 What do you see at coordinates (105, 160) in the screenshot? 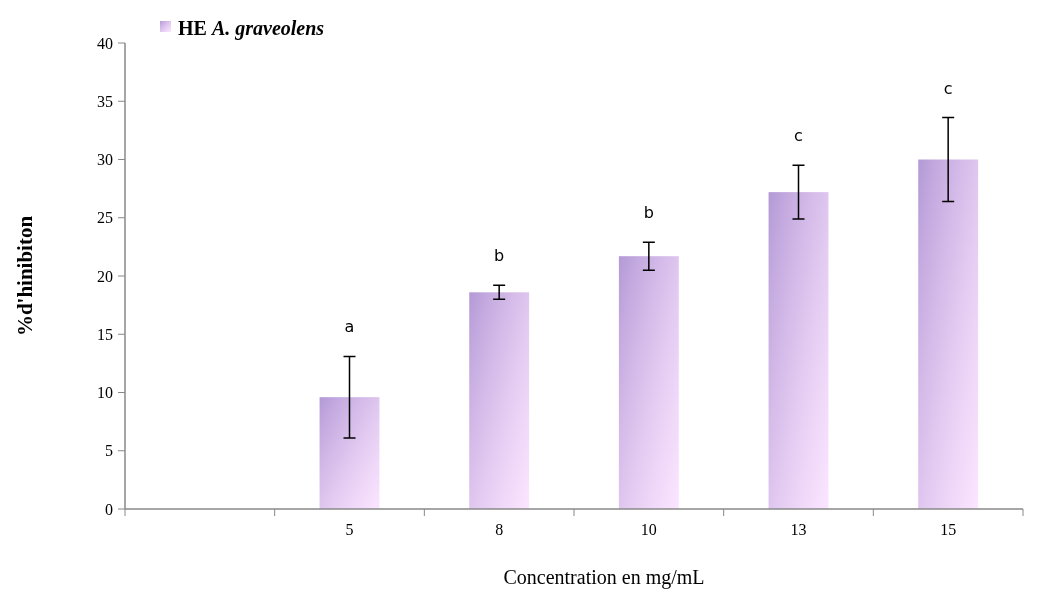
I see `y-tick-label: 30` at bounding box center [105, 160].